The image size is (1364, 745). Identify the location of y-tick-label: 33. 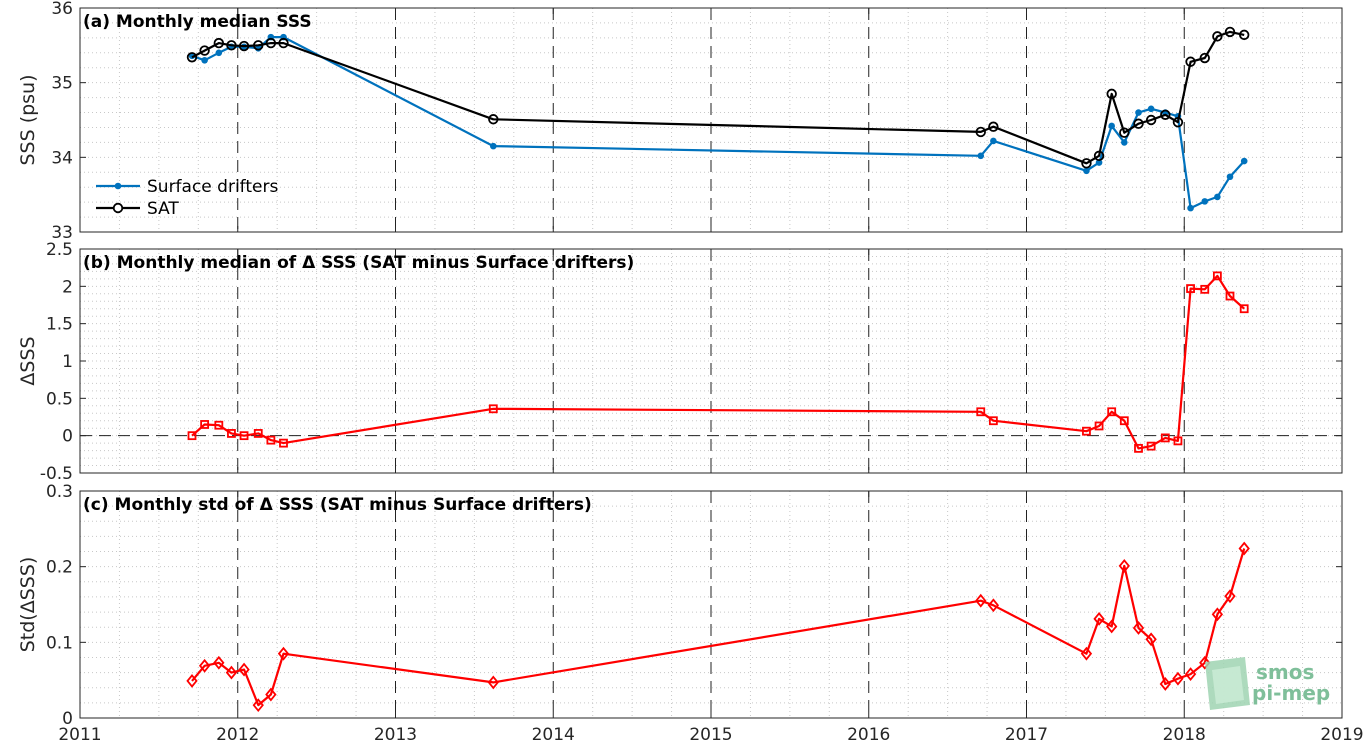
(62, 233).